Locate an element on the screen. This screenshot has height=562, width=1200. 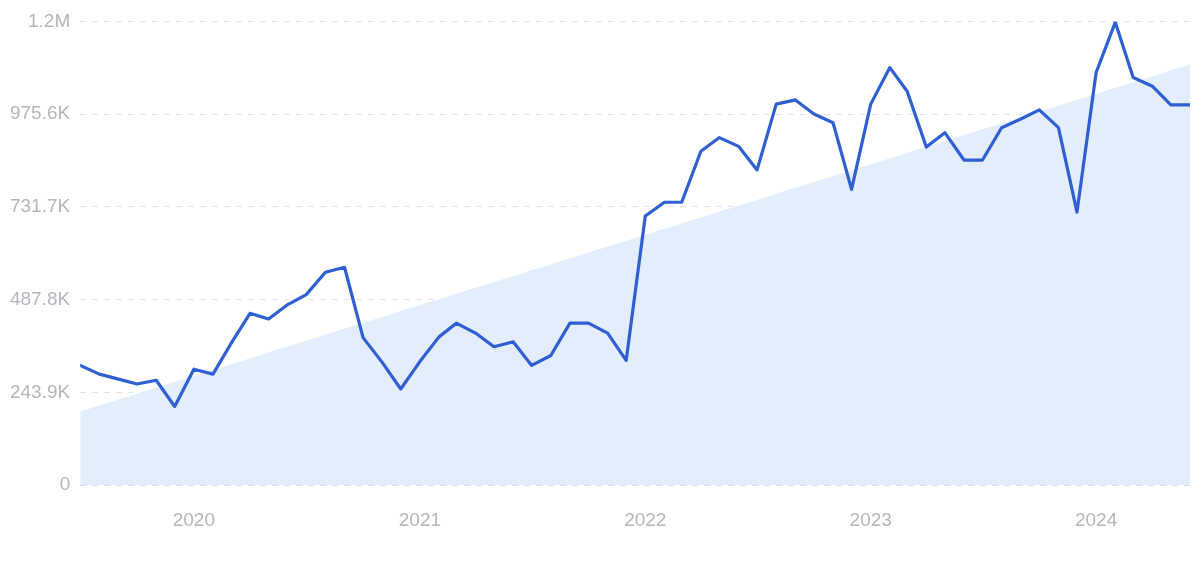
y-tick-label: 1.2M is located at coordinates (49, 20).